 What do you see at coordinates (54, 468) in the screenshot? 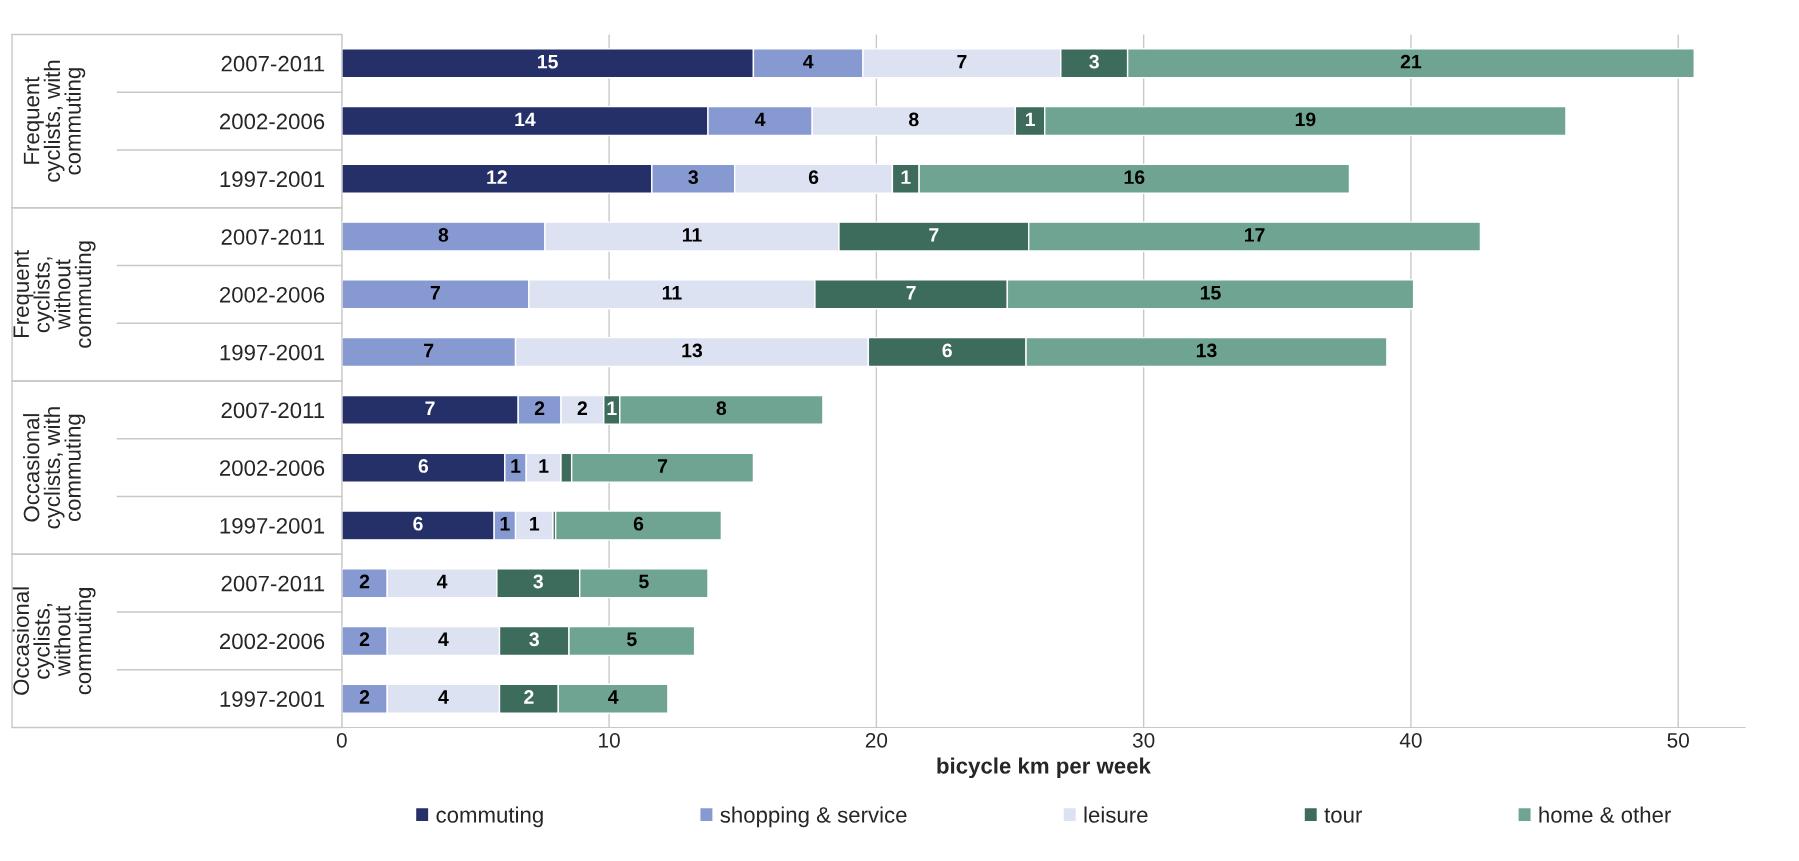
I see `text: Occasional cyclists, with commuting` at bounding box center [54, 468].